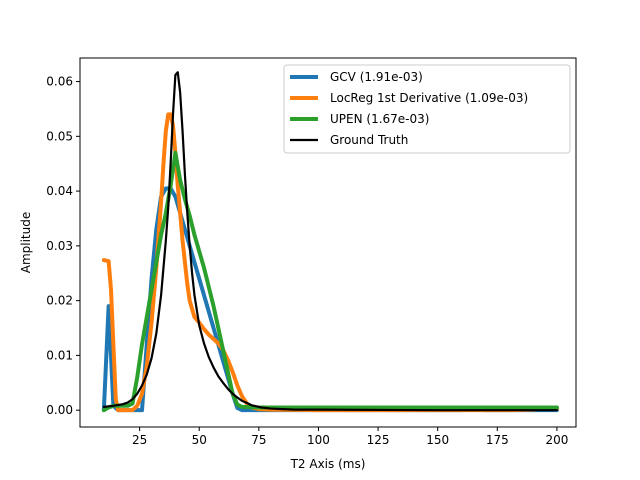 This screenshot has height=480, width=640. What do you see at coordinates (59, 136) in the screenshot?
I see `y-tick-label: 0.05` at bounding box center [59, 136].